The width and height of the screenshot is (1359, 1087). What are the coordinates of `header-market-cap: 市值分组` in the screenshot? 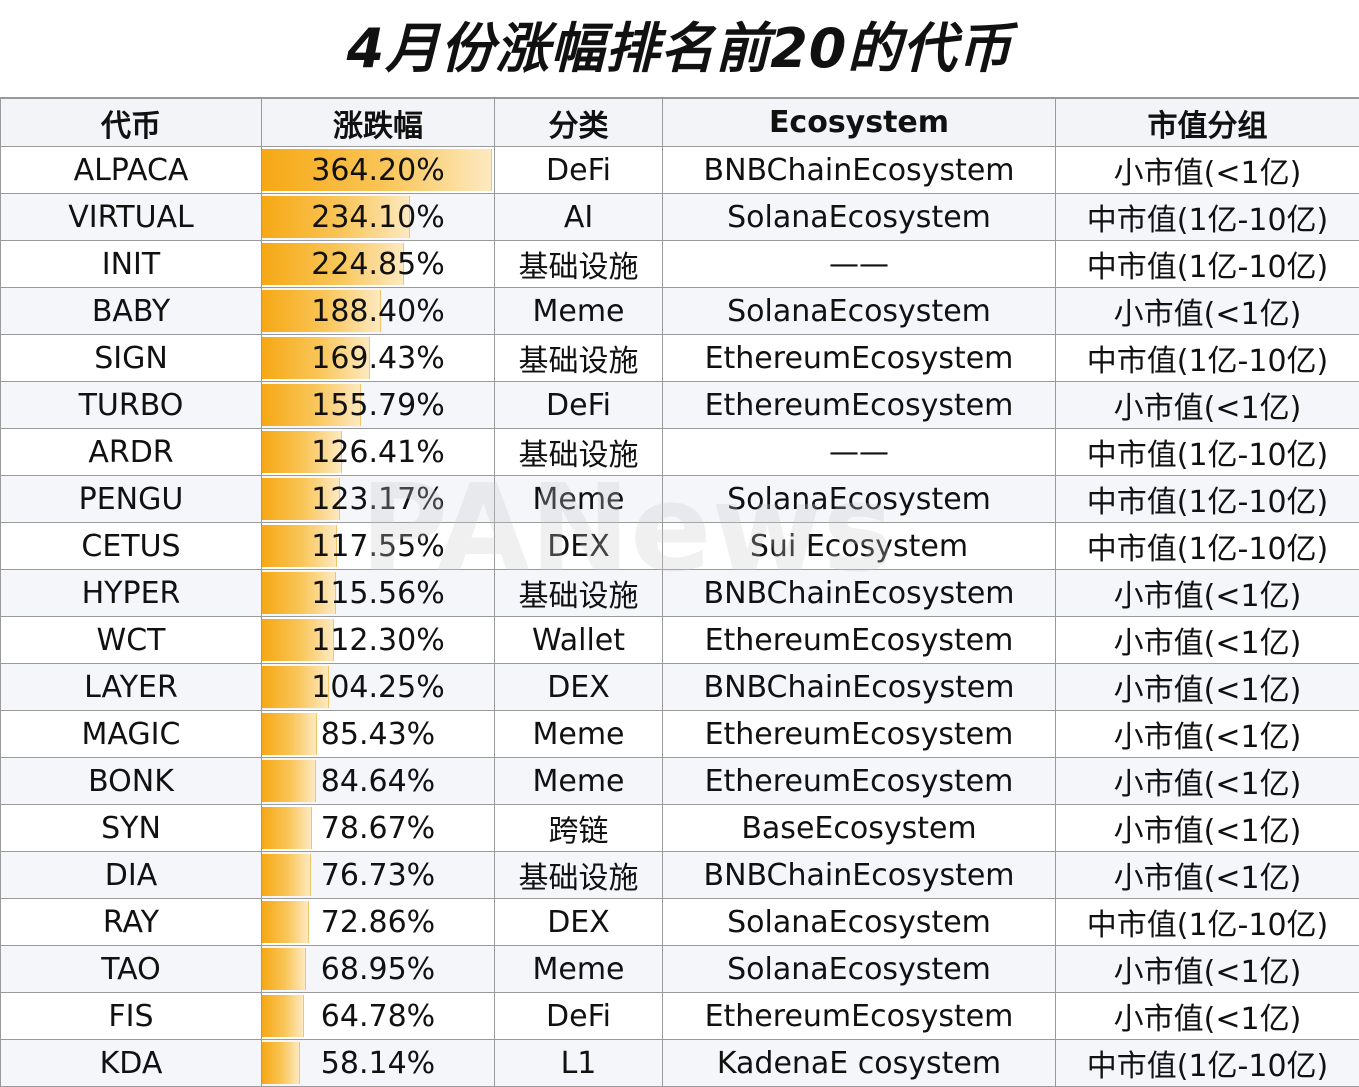 It's located at (1207, 123).